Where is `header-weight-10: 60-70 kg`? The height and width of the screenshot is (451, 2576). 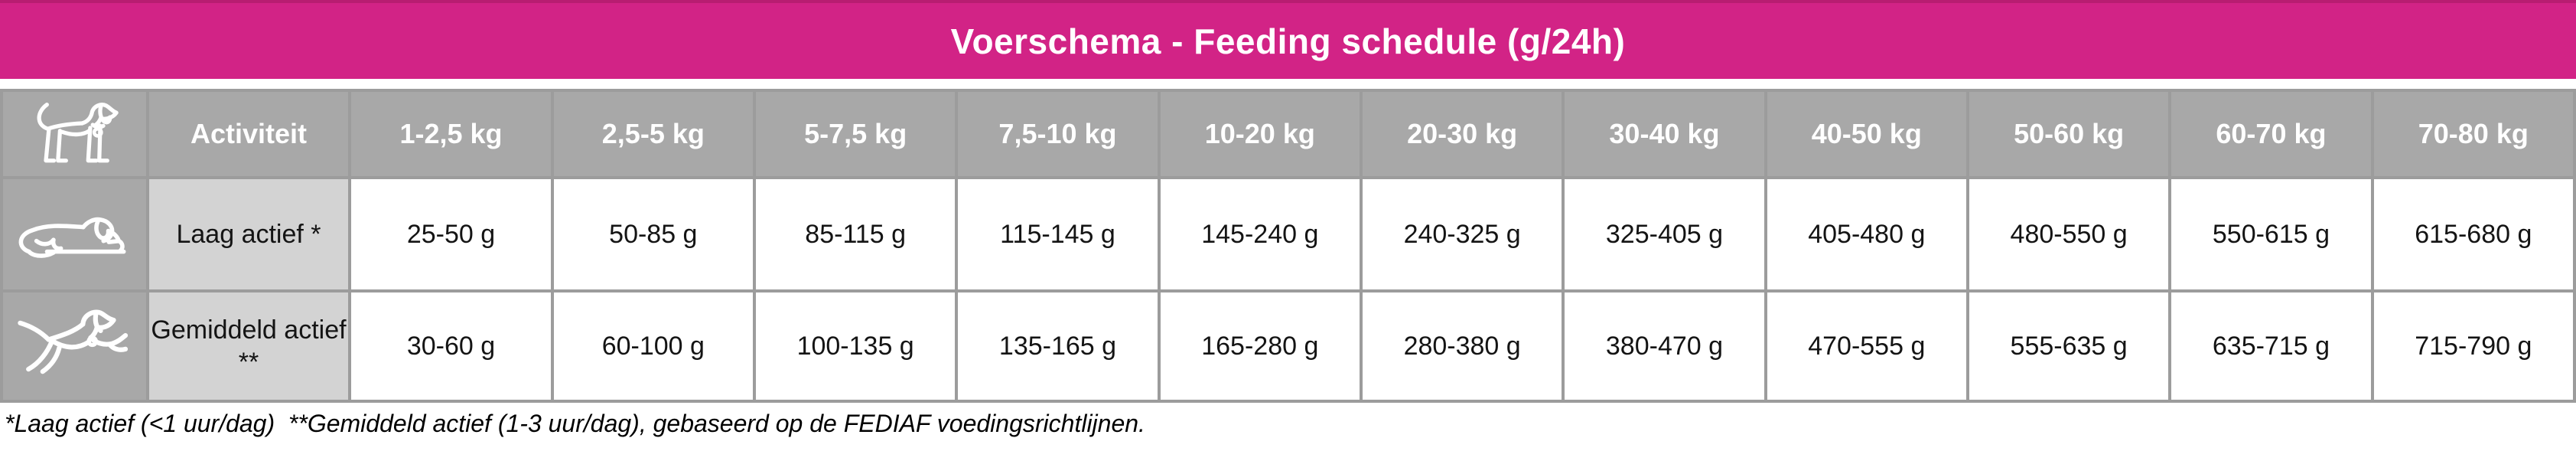
header-weight-10: 60-70 kg is located at coordinates (2271, 134).